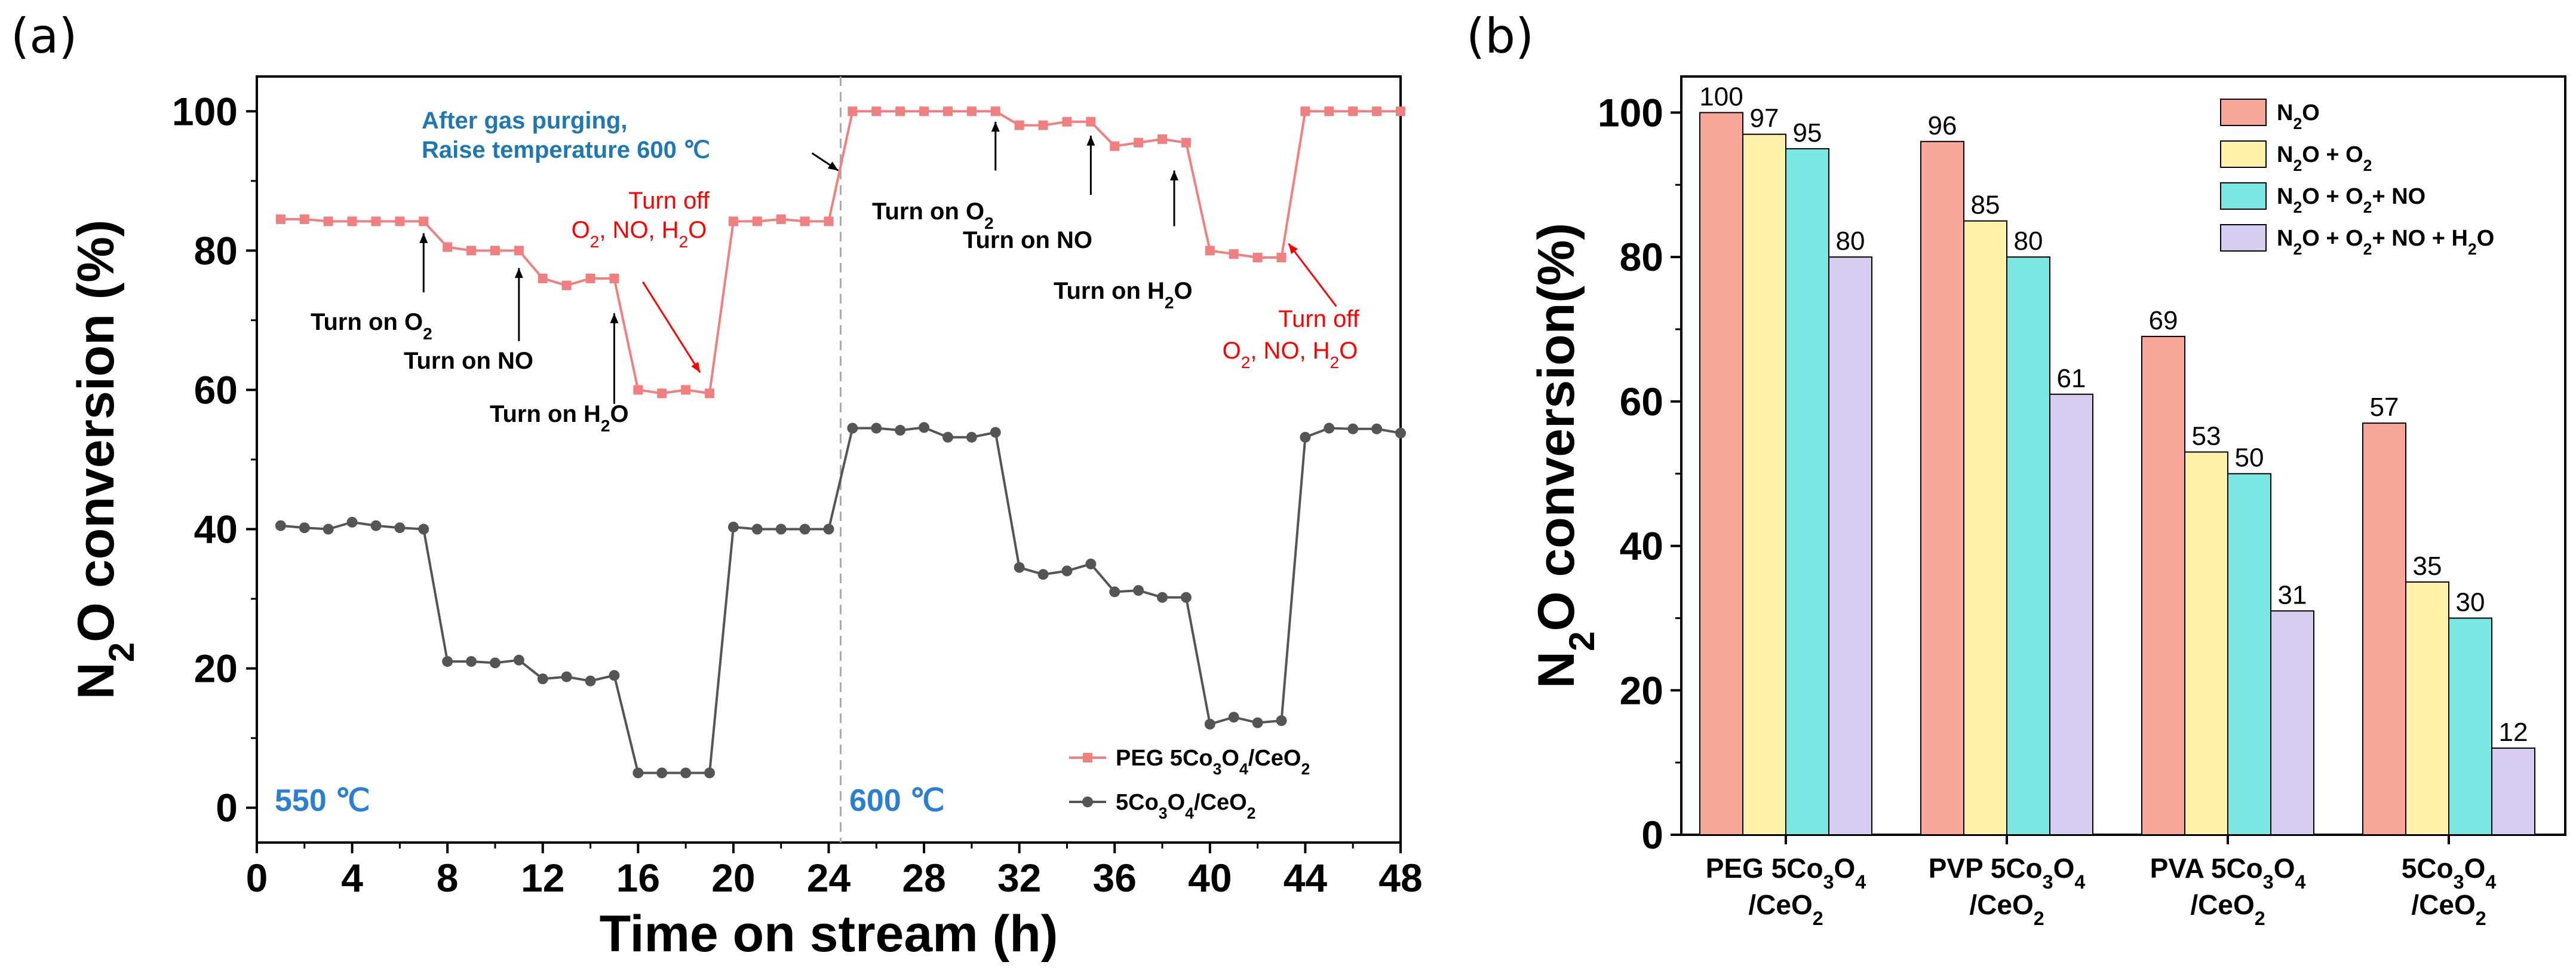  I want to click on label-turn-on-h2o-right: Turn on H2O, so click(1123, 295).